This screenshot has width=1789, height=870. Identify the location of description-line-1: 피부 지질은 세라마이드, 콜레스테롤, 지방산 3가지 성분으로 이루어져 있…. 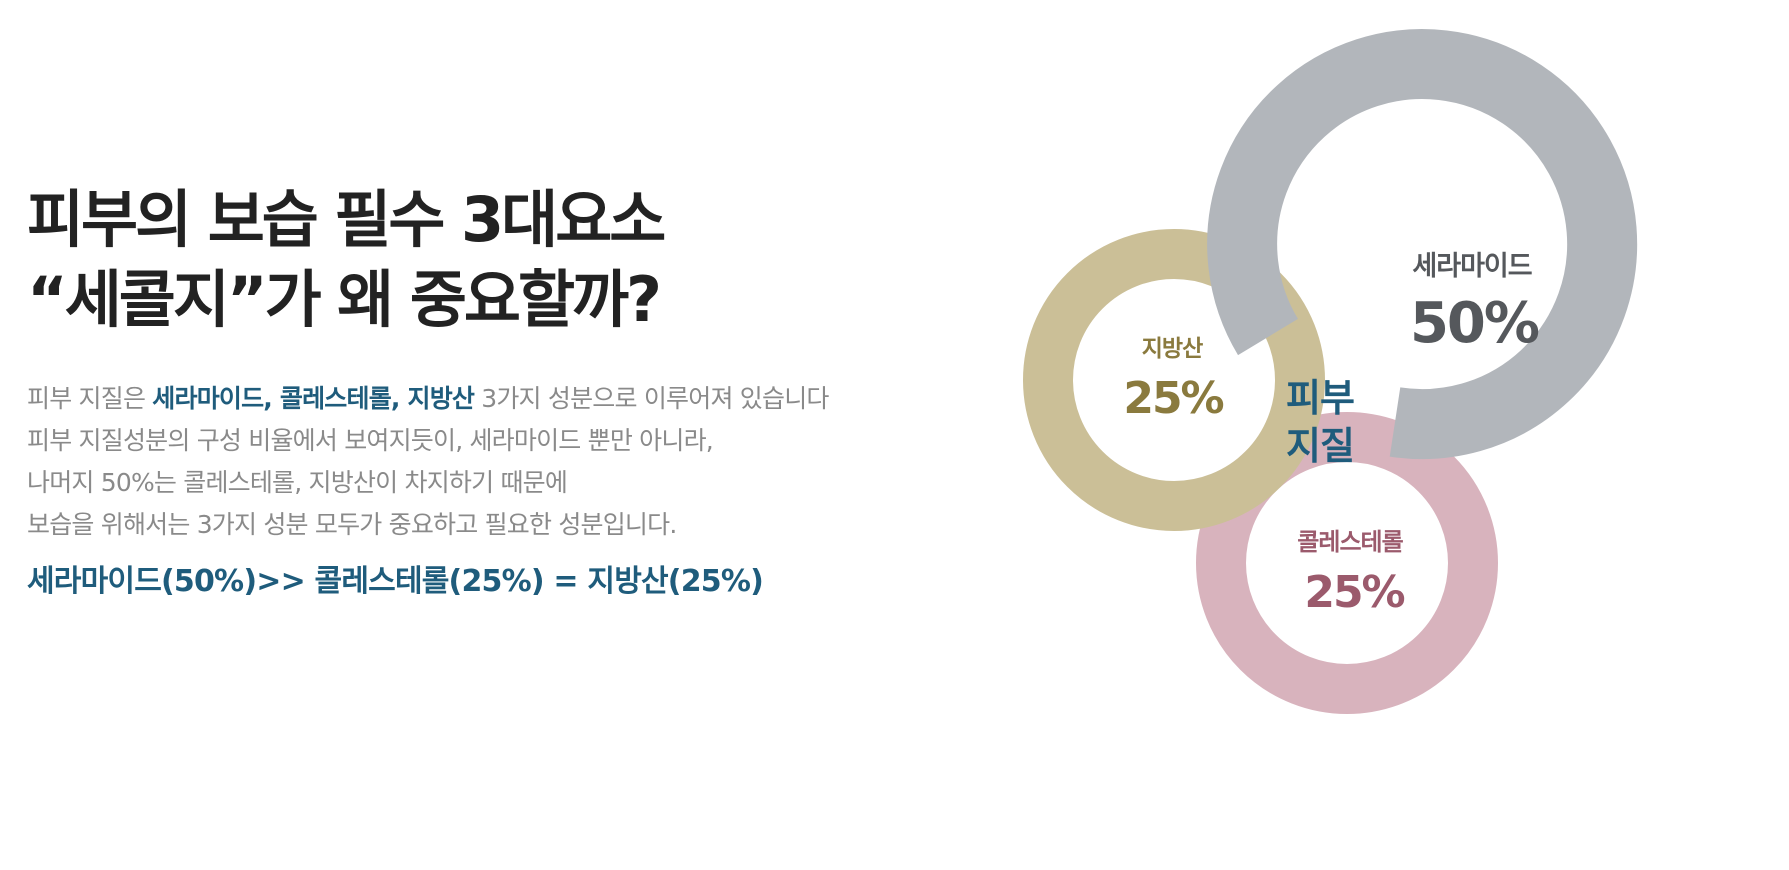
(507, 399).